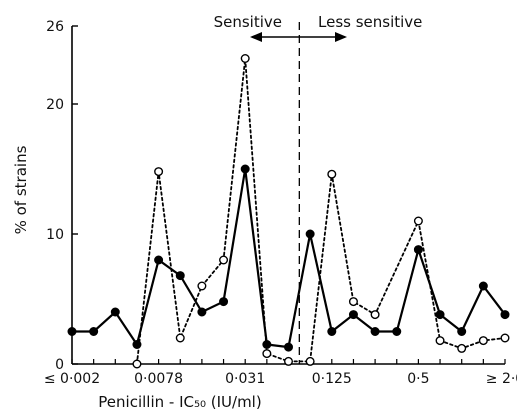 The width and height of the screenshot is (517, 411). What do you see at coordinates (55, 235) in the screenshot?
I see `y-tick-label-10: 10` at bounding box center [55, 235].